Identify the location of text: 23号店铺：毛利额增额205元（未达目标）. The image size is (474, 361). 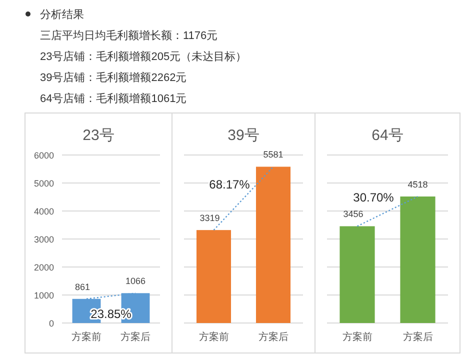
(143, 56).